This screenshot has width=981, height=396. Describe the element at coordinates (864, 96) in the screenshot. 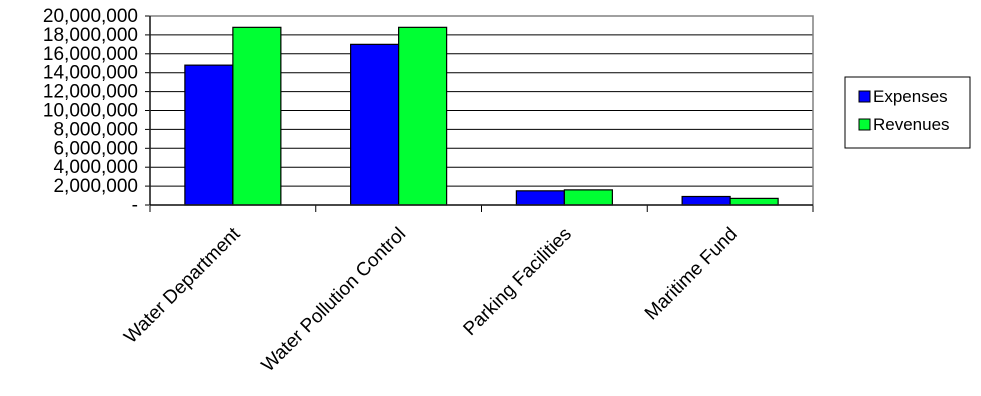

I see `legend-swatch-expenses` at that location.